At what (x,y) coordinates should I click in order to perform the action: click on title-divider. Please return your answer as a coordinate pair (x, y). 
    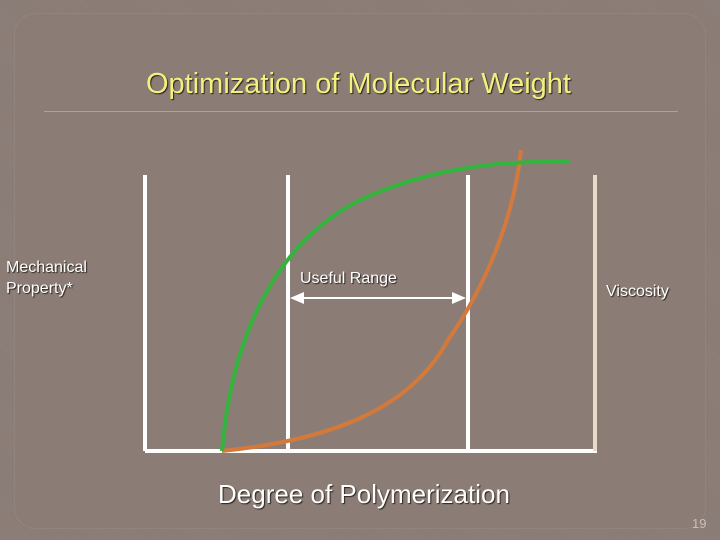
    Looking at the image, I should click on (361, 111).